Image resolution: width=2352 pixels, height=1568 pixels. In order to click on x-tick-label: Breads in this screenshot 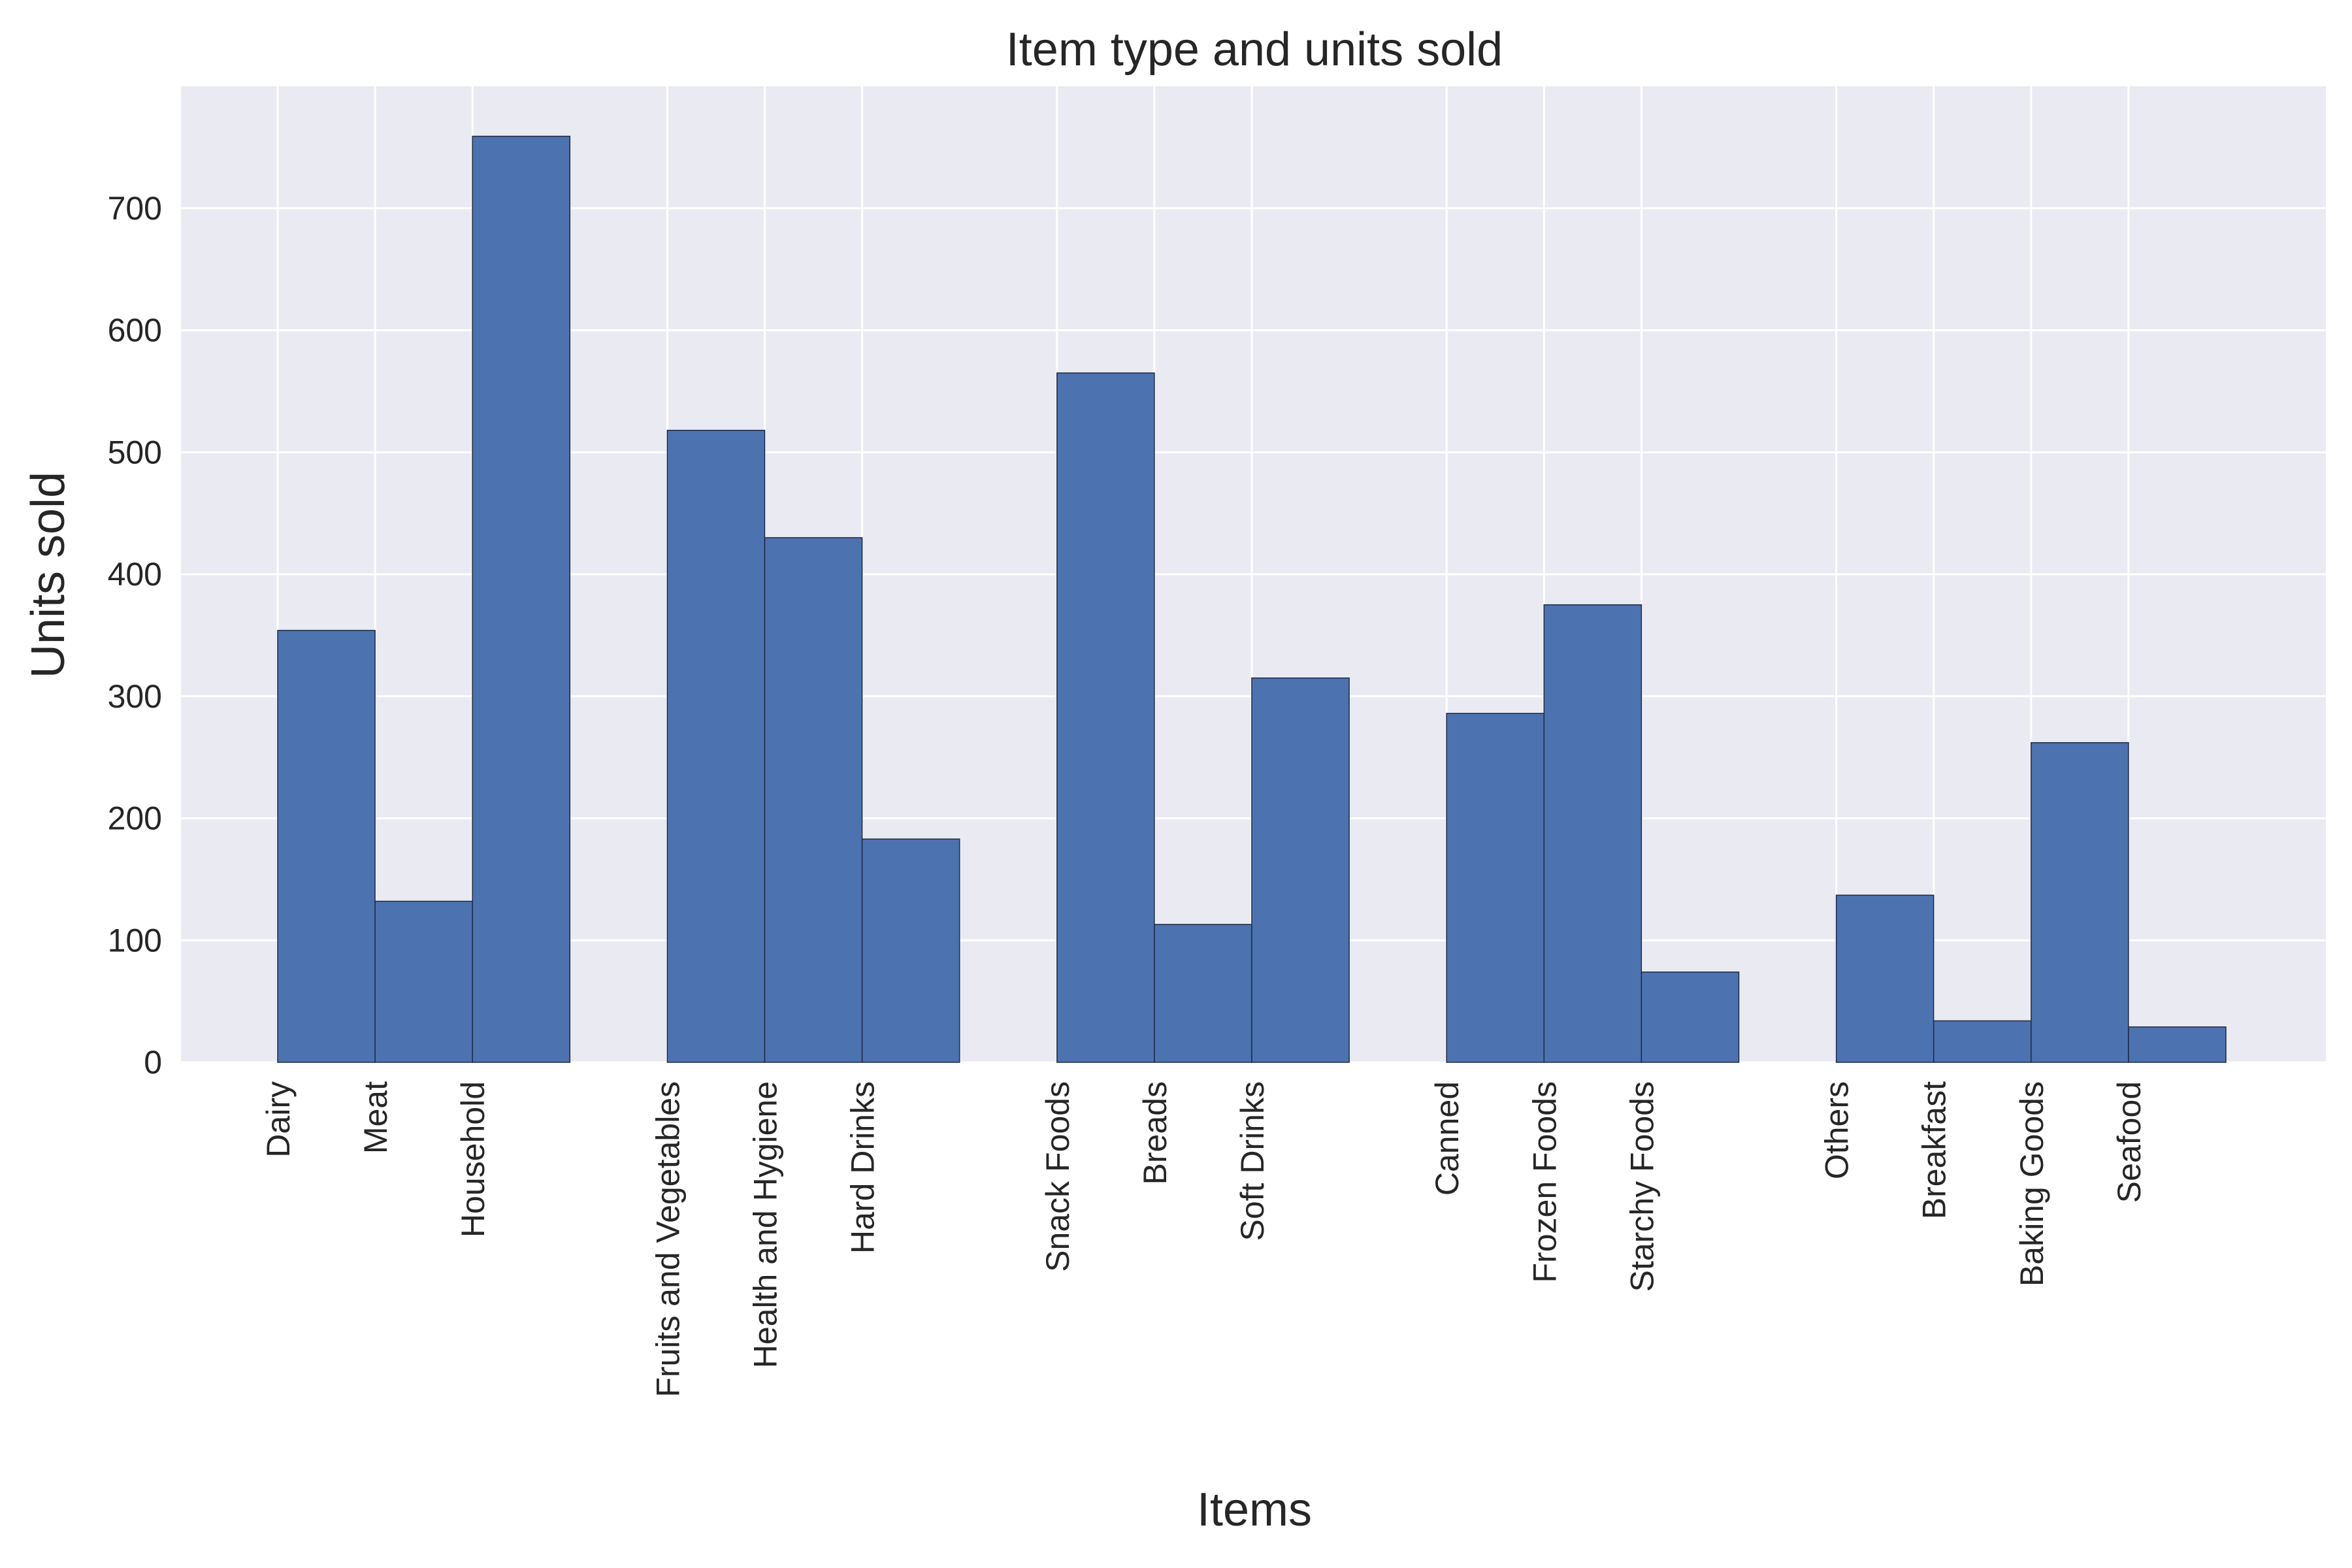, I will do `click(1155, 1132)`.